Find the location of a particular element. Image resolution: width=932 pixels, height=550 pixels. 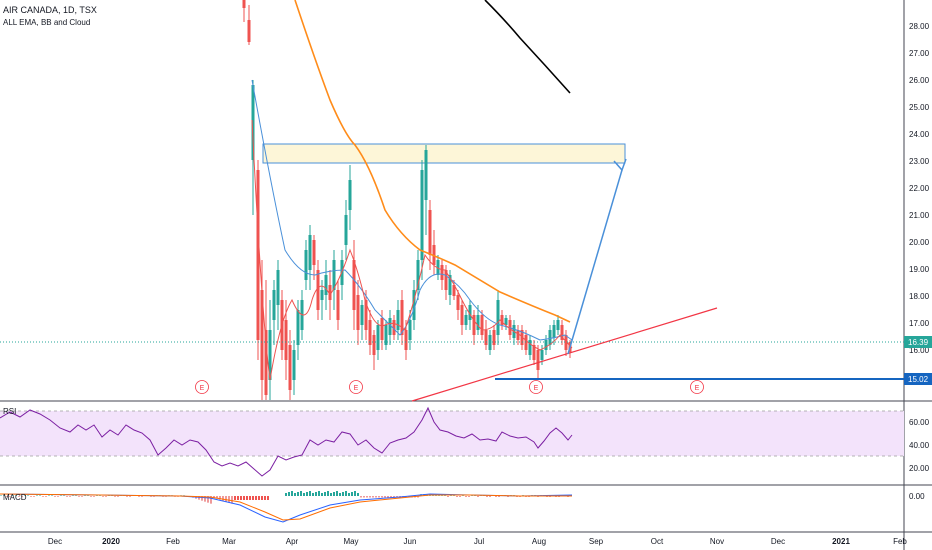

earnings-marker: E is located at coordinates (697, 387).